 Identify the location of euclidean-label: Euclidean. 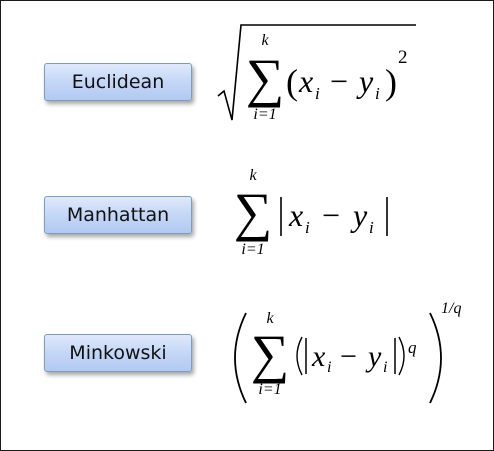
(118, 82).